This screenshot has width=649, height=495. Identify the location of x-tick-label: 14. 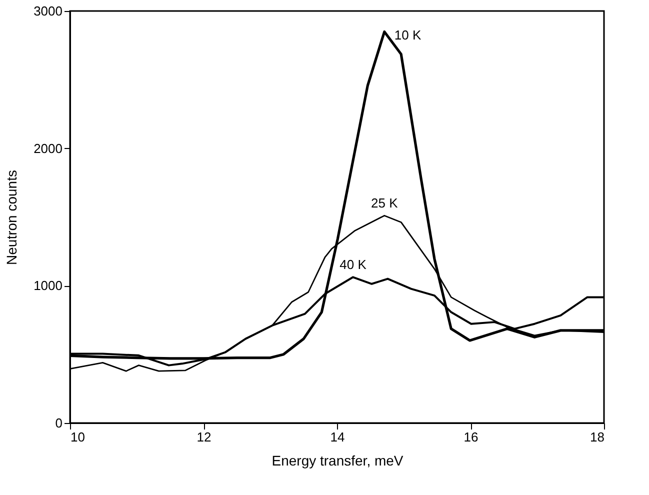
(337, 437).